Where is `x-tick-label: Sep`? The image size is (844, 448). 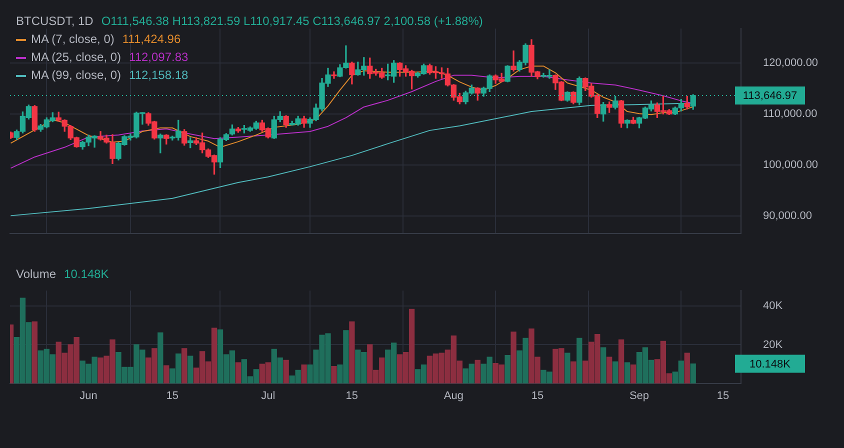
x-tick-label: Sep is located at coordinates (639, 396).